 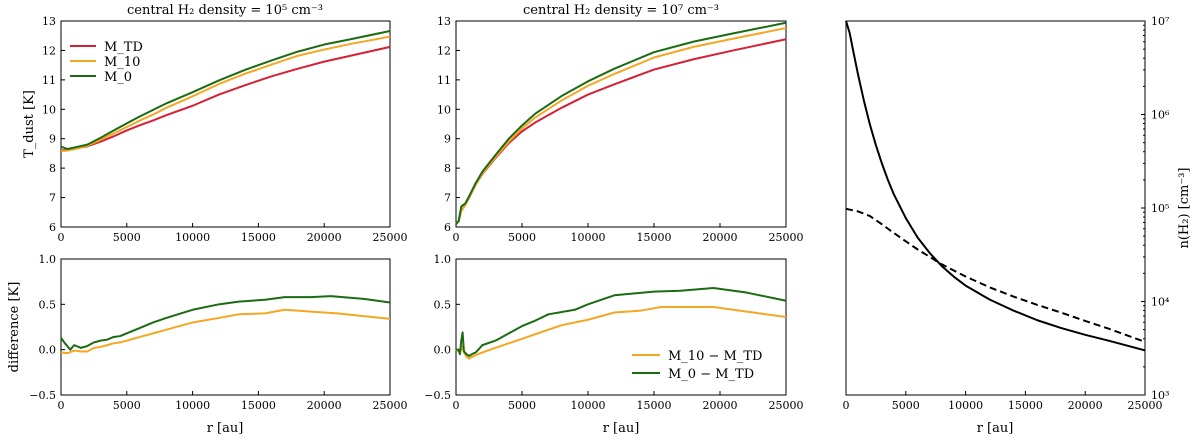 I want to click on y-tick-label: 10⁴, so click(x=1160, y=302).